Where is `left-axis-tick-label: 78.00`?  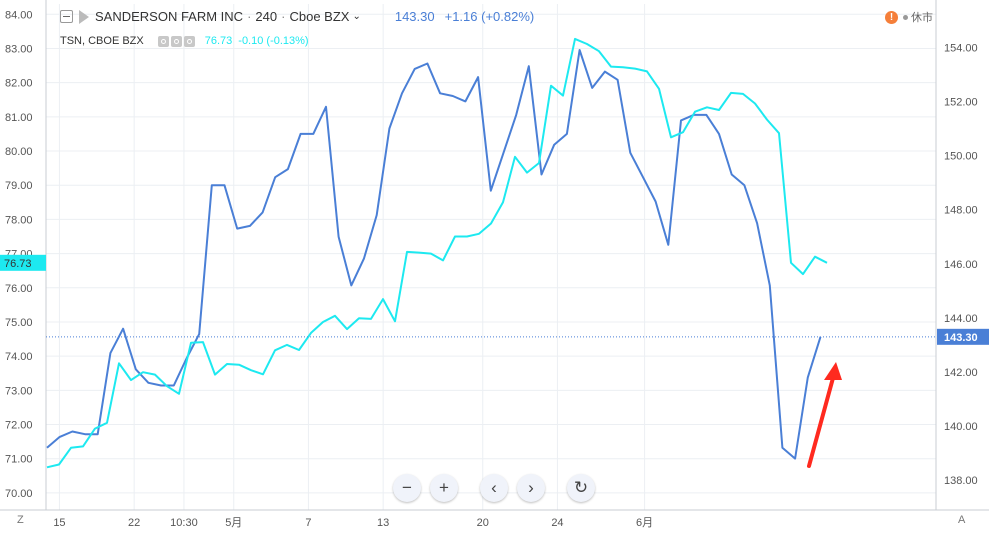
left-axis-tick-label: 78.00 is located at coordinates (19, 220).